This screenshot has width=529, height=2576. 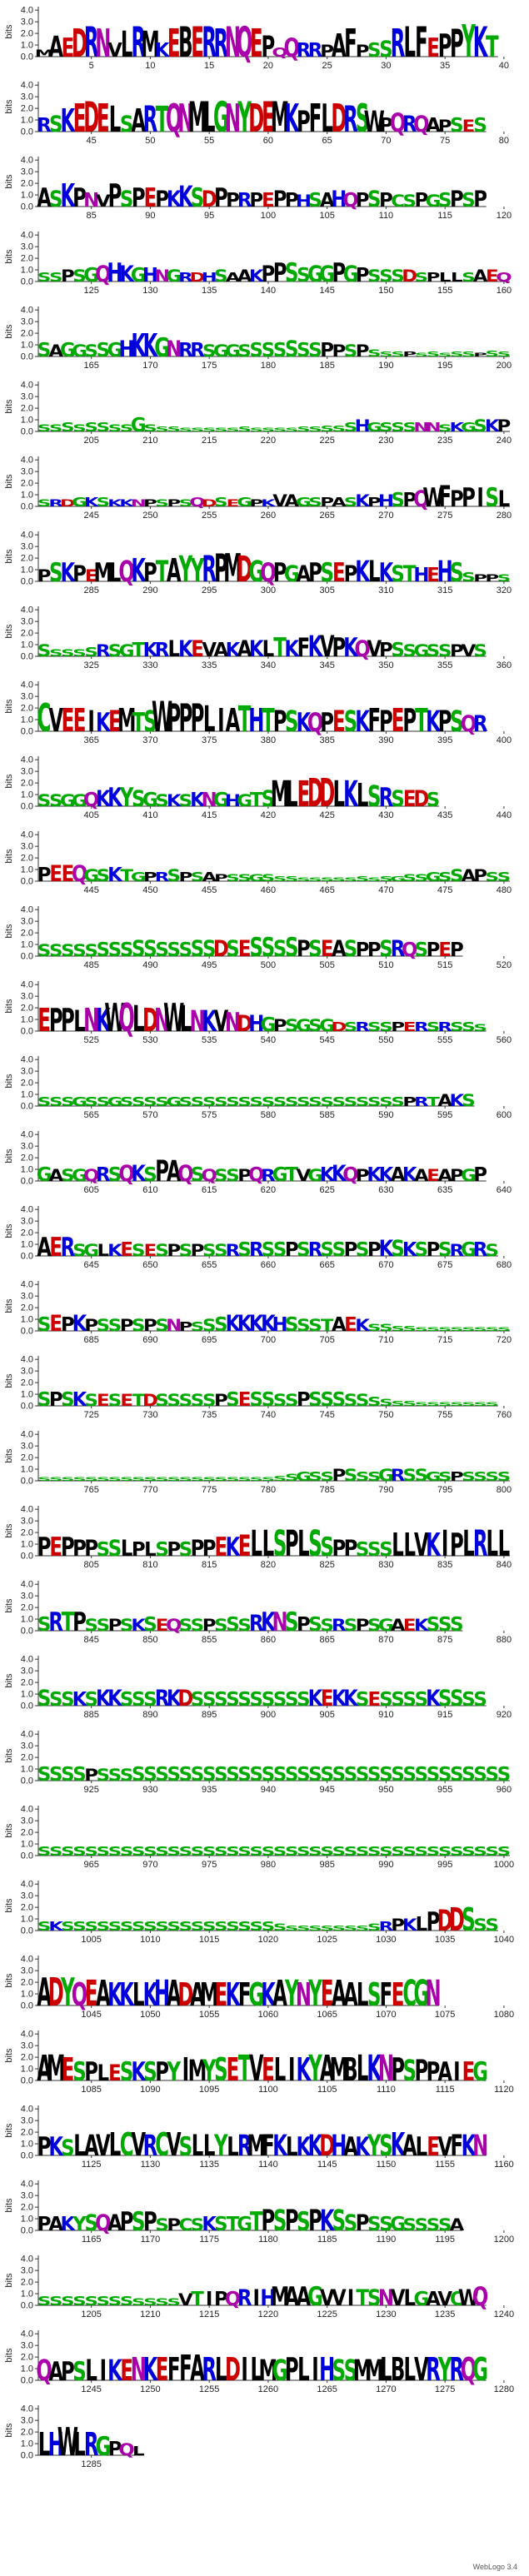 I want to click on x-tick-label: 1140, so click(x=268, y=2165).